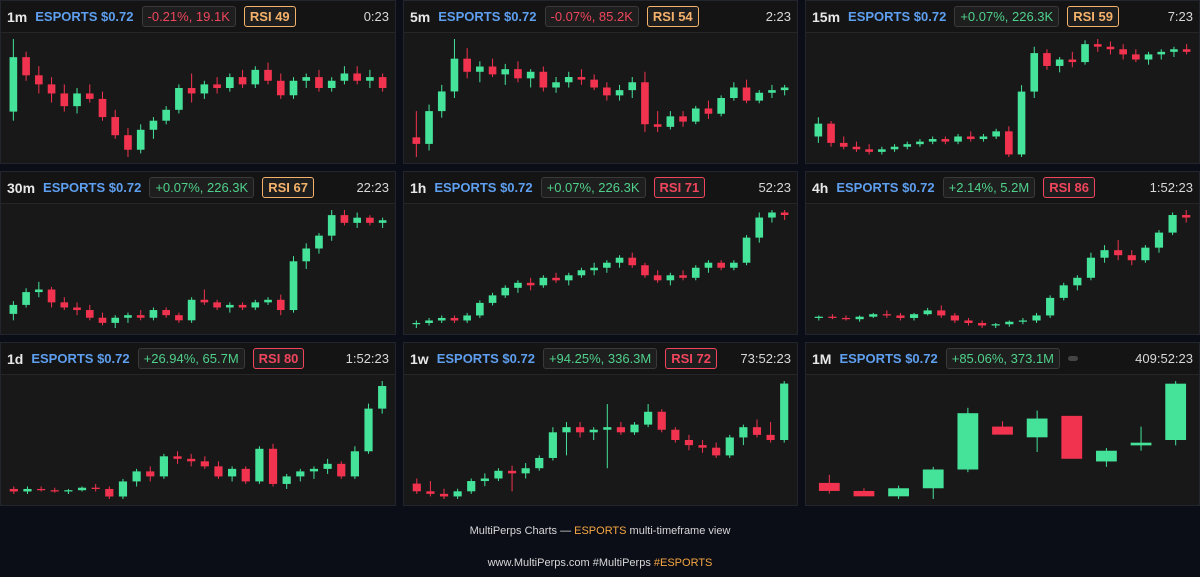 This screenshot has width=1200, height=577. I want to click on rsi-badge: RSI 59, so click(1093, 16).